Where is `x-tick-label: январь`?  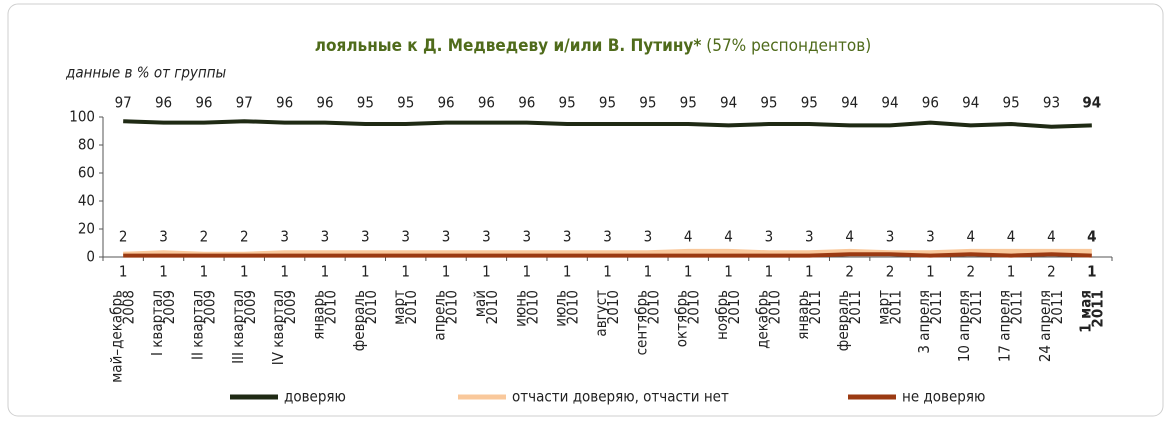
x-tick-label: январь is located at coordinates (803, 315).